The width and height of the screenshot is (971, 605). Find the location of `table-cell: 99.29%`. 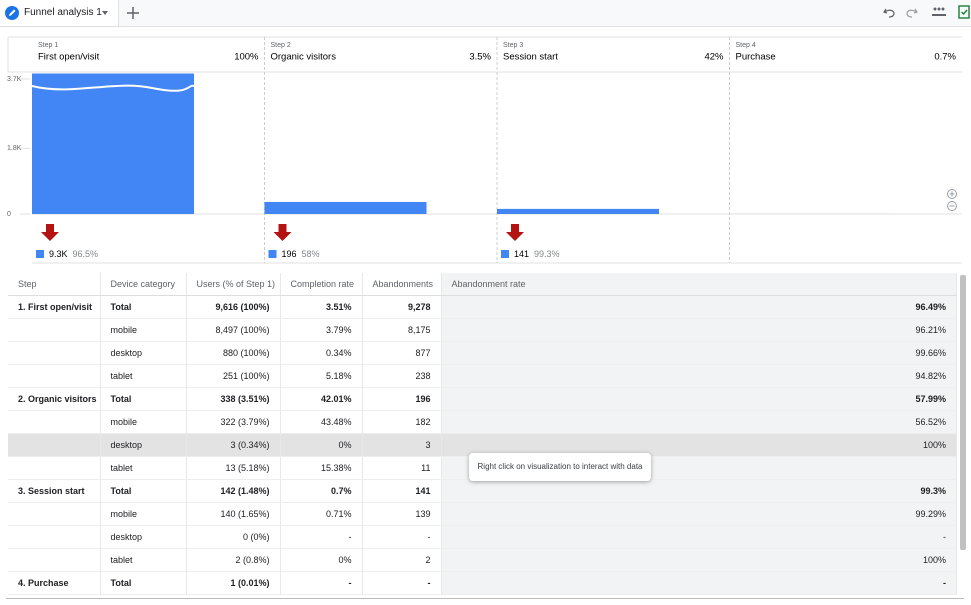

table-cell: 99.29% is located at coordinates (699, 514).